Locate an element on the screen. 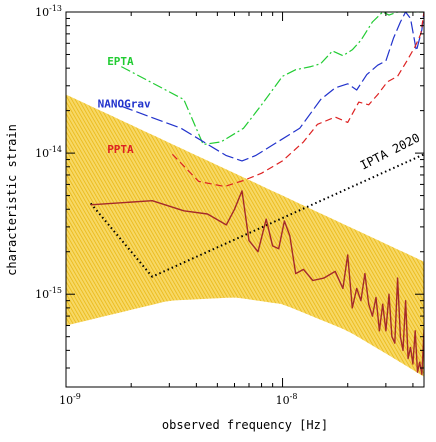 This screenshot has width=436, height=442. y-tick-label: 10-13 is located at coordinates (48, 11).